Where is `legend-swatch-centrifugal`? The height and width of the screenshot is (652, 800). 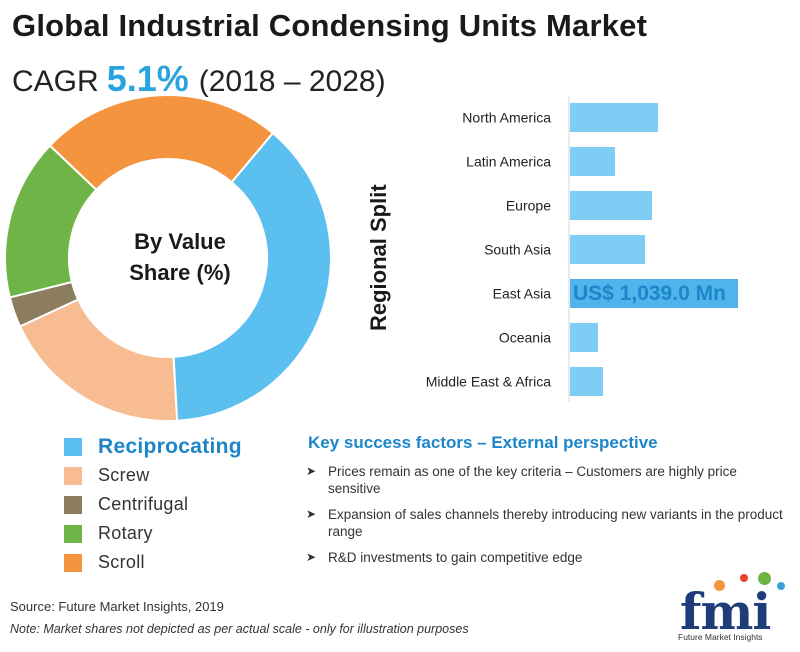 legend-swatch-centrifugal is located at coordinates (73, 504).